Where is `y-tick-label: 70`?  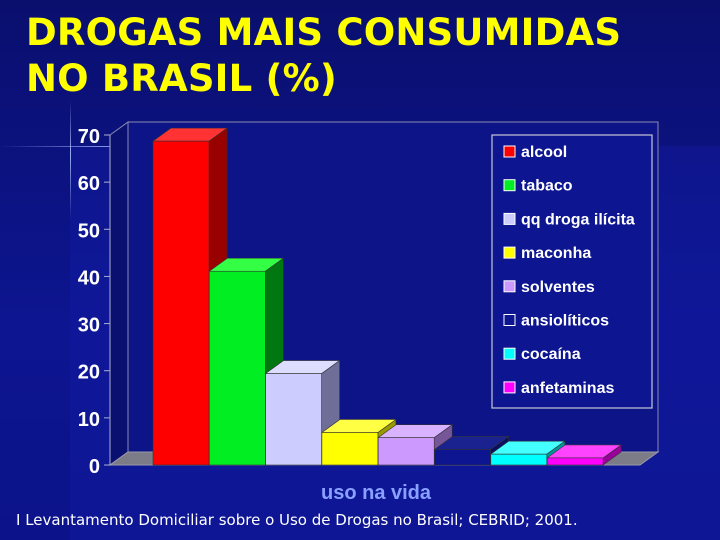
y-tick-label: 70 is located at coordinates (89, 137).